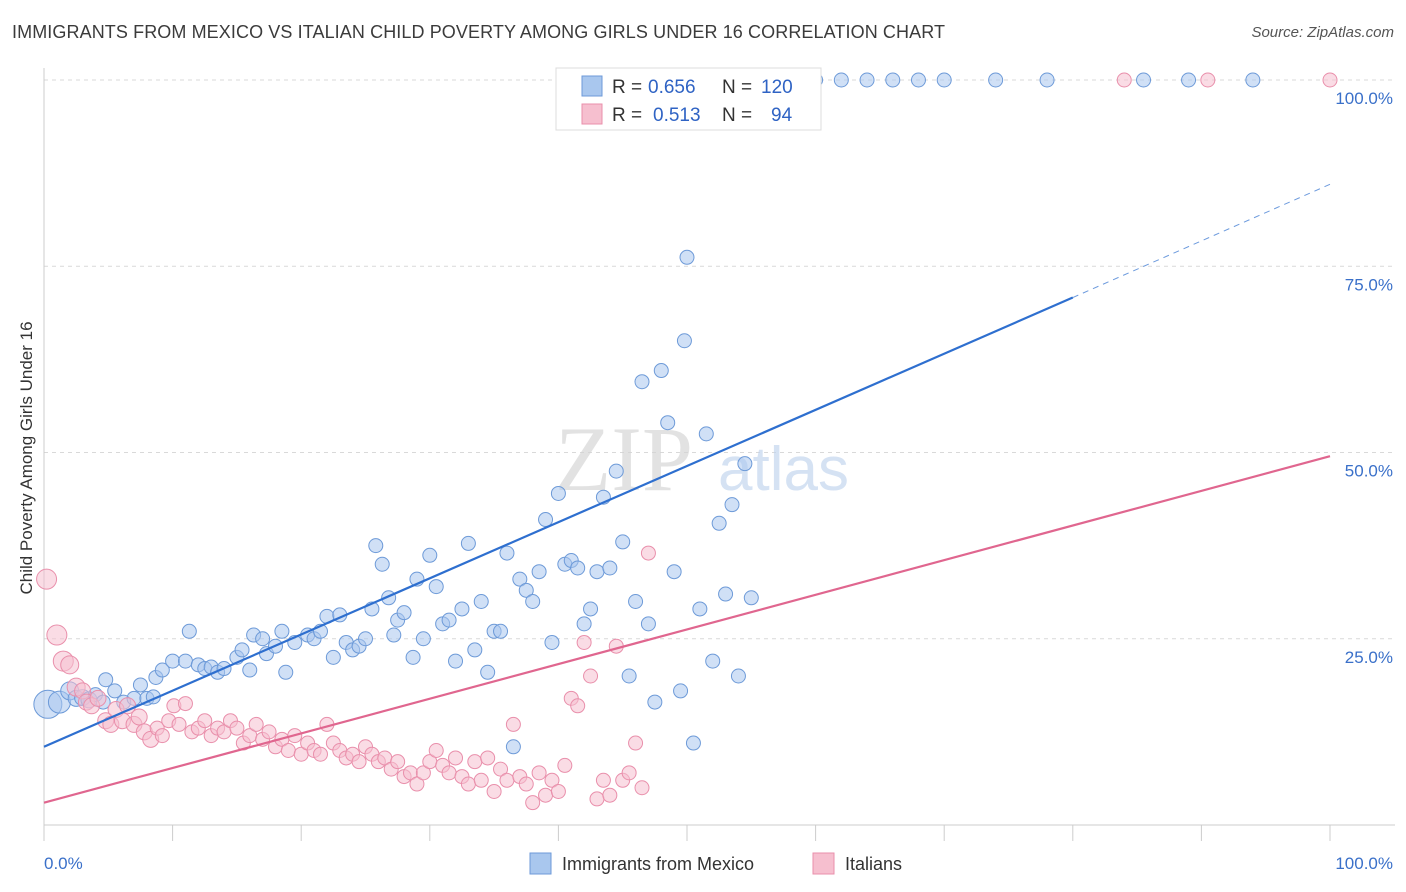  What do you see at coordinates (1364, 863) in the screenshot?
I see `x-tick-label: 100.0%` at bounding box center [1364, 863].